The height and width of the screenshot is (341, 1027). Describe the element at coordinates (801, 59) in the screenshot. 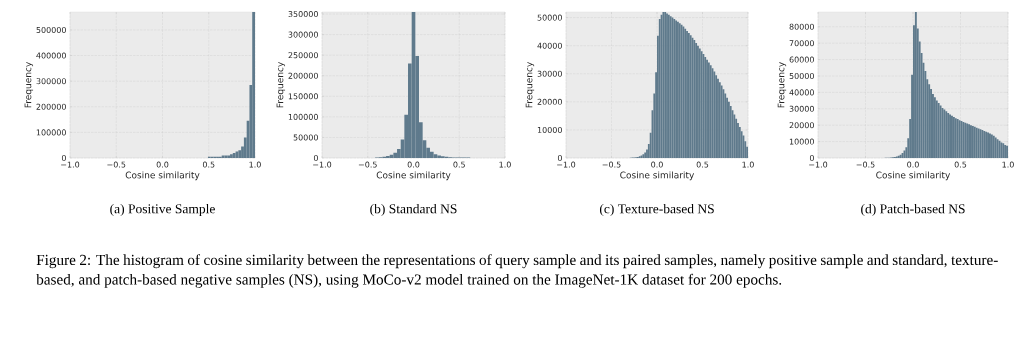

I see `y-tick-label: 60000` at that location.